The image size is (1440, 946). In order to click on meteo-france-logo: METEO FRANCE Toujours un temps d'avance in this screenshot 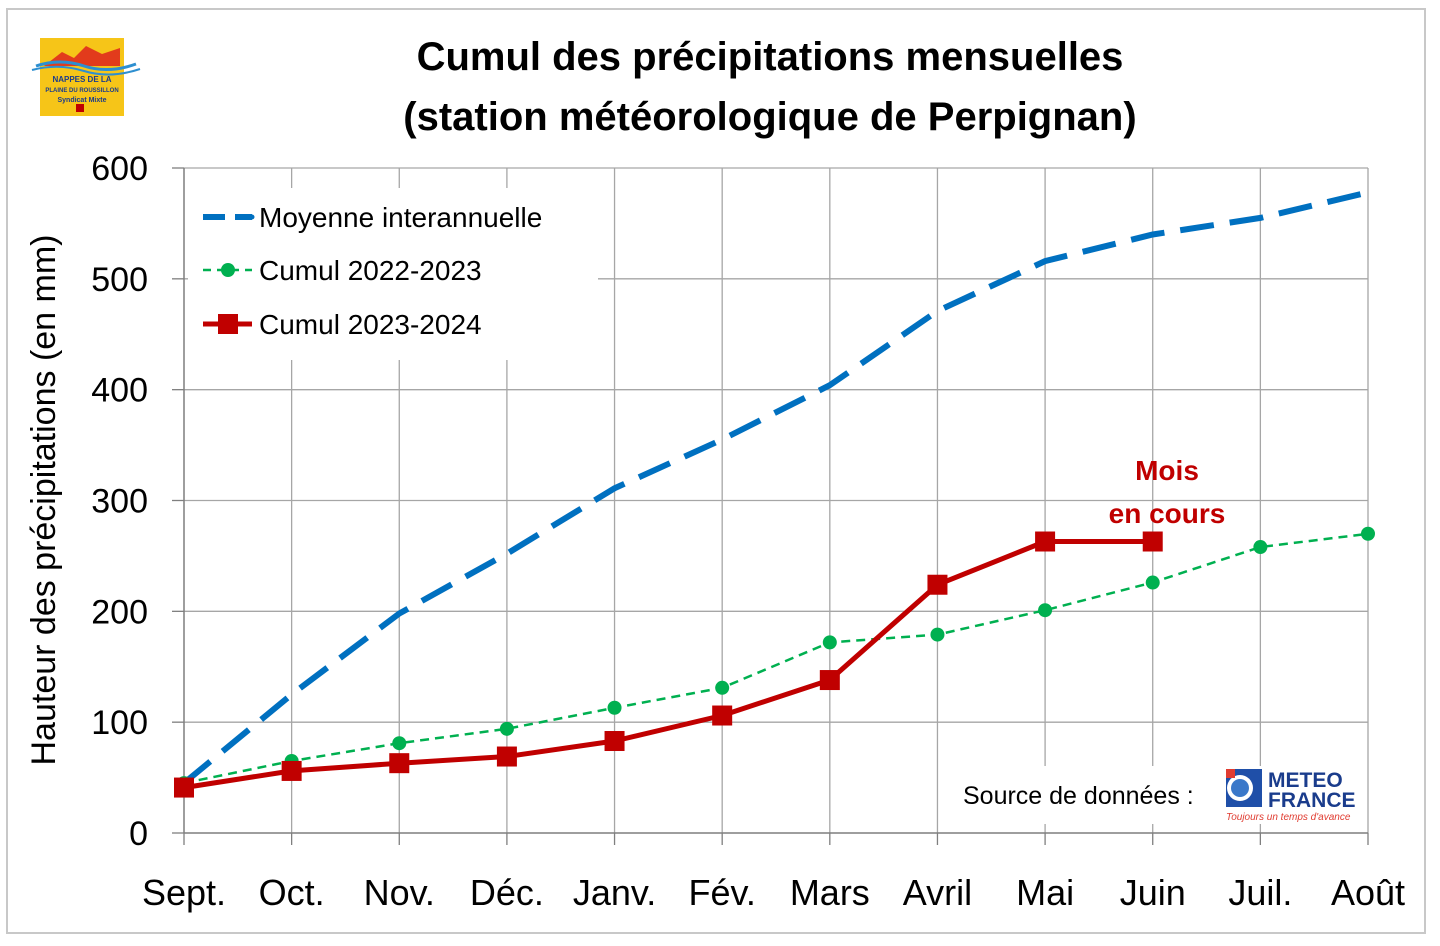, I will do `click(1291, 796)`.